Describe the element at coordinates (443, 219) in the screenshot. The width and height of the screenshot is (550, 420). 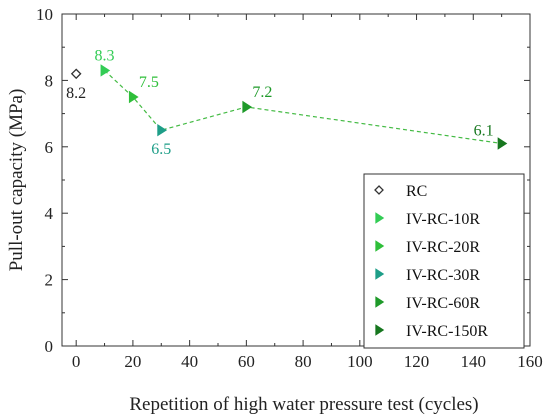
I see `legend-entry-iv-rc-10r: IV-RC-10R` at that location.